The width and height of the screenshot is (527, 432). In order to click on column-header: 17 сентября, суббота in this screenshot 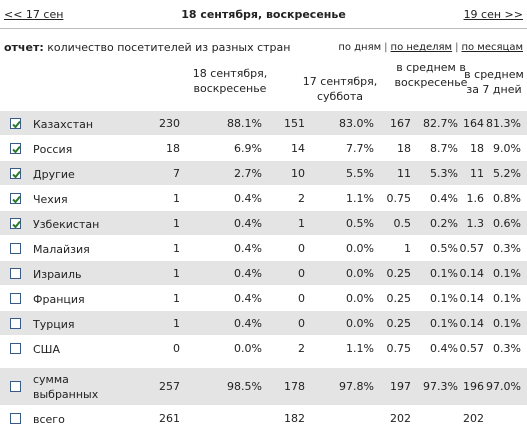, I will do `click(340, 89)`.